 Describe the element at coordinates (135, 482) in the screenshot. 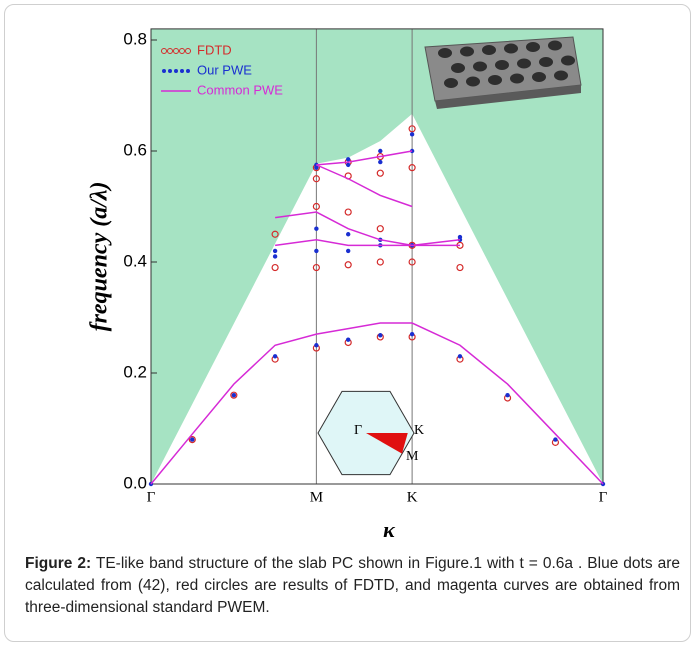

I see `y-tick-label: 0.0` at that location.